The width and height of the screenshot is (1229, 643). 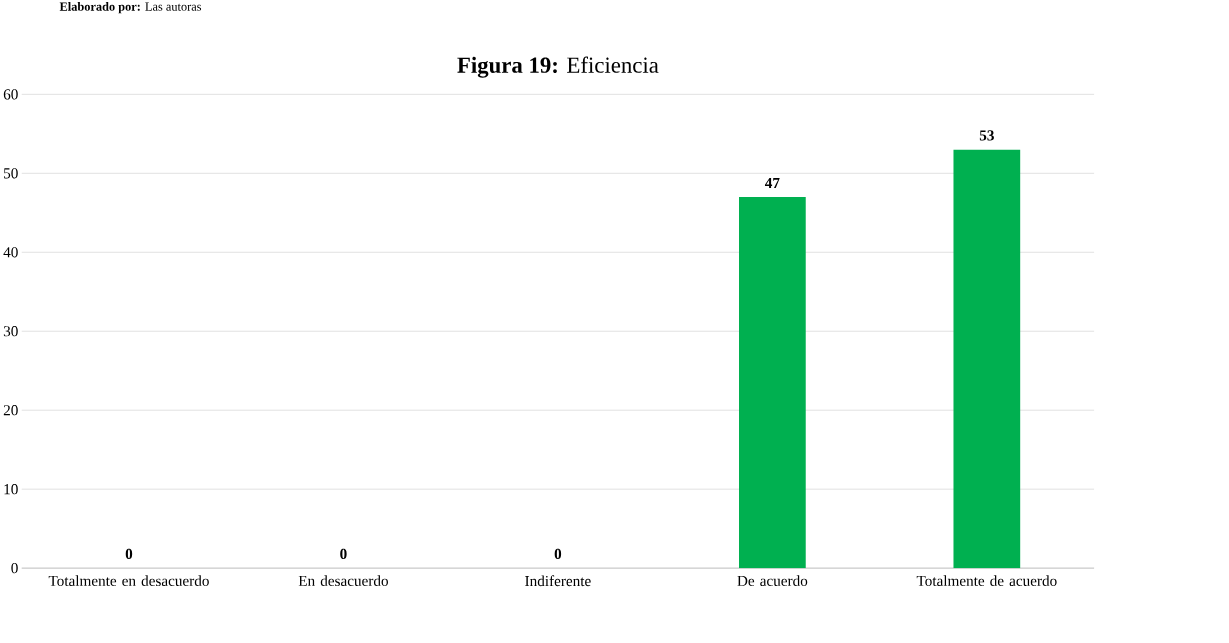 What do you see at coordinates (343, 580) in the screenshot?
I see `x-tick-label: En desacuerdo` at bounding box center [343, 580].